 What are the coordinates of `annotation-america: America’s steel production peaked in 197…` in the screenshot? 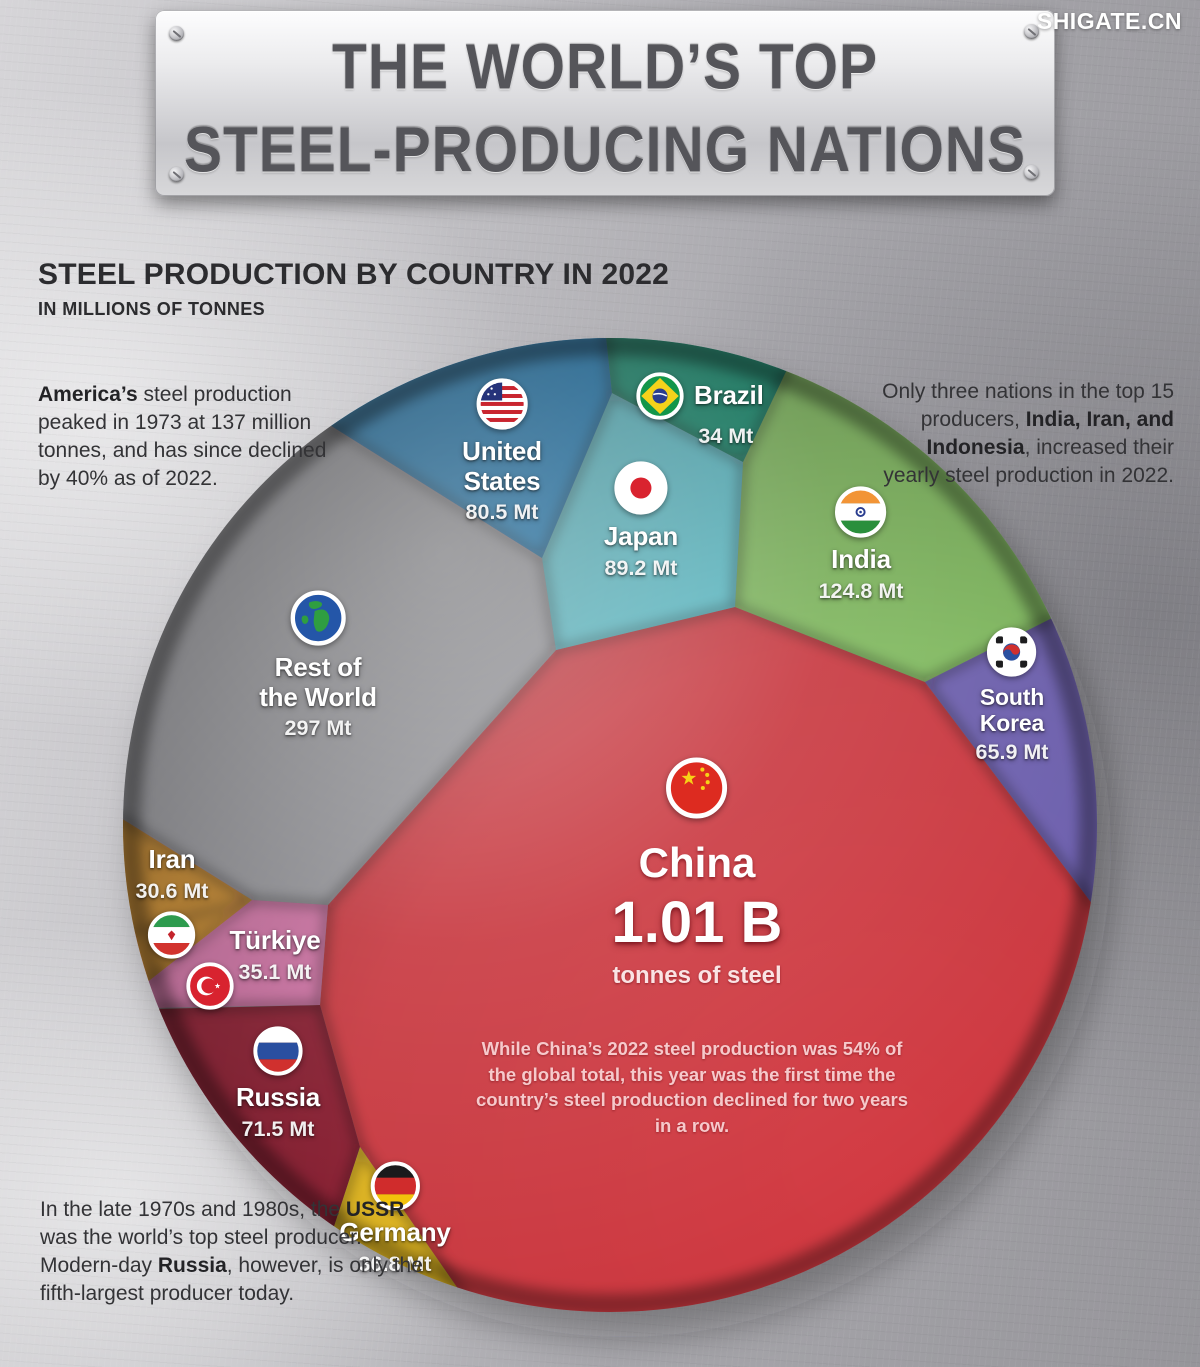 It's located at (182, 436).